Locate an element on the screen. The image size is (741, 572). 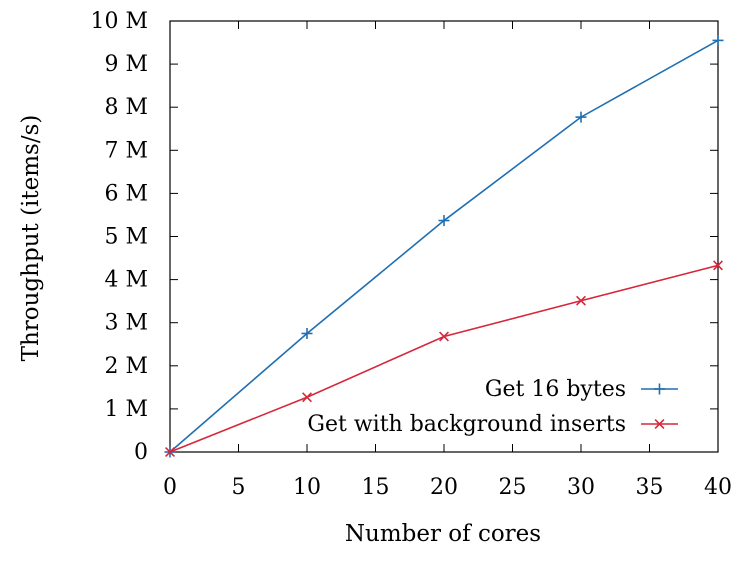
x-axis-label: Number of cores is located at coordinates (443, 534).